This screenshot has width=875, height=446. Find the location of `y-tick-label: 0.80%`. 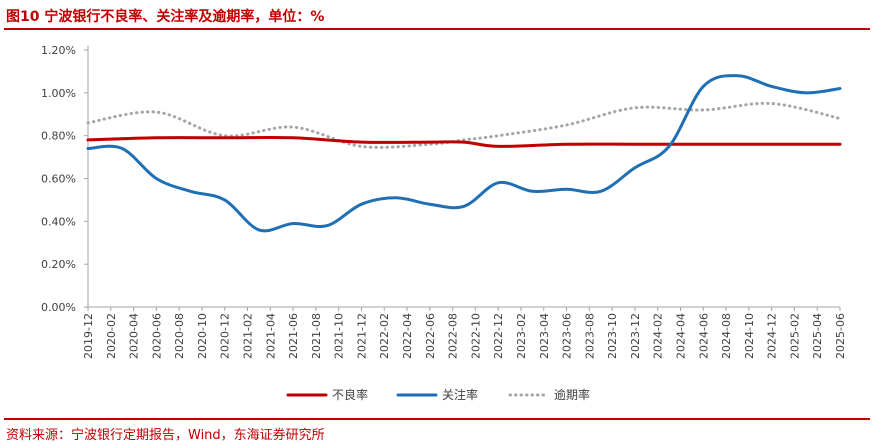

y-tick-label: 0.80% is located at coordinates (58, 136).